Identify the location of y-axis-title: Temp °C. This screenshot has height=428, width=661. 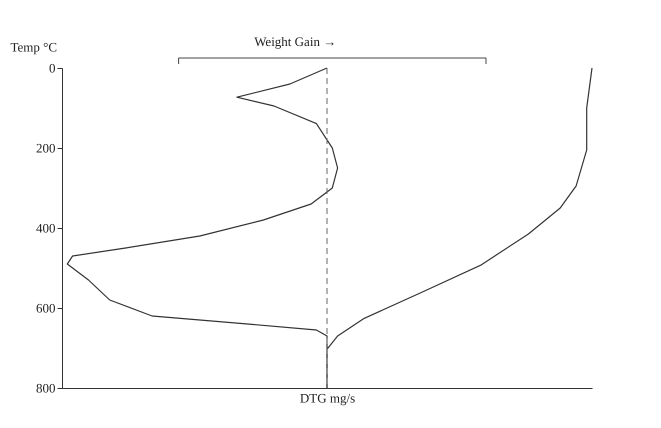
(34, 47).